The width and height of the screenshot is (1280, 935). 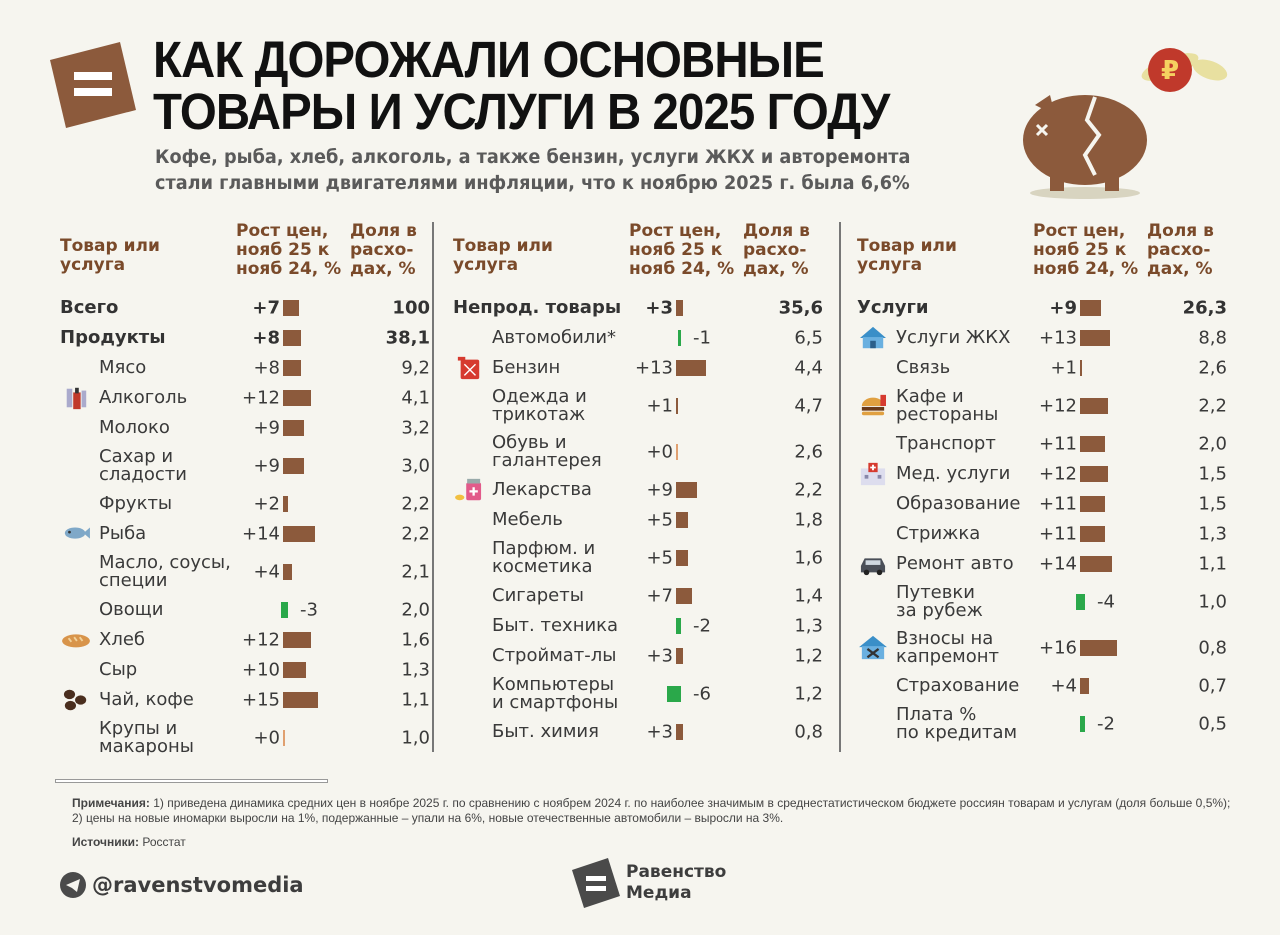 What do you see at coordinates (659, 452) in the screenshot?
I see `growth-value: +0` at bounding box center [659, 452].